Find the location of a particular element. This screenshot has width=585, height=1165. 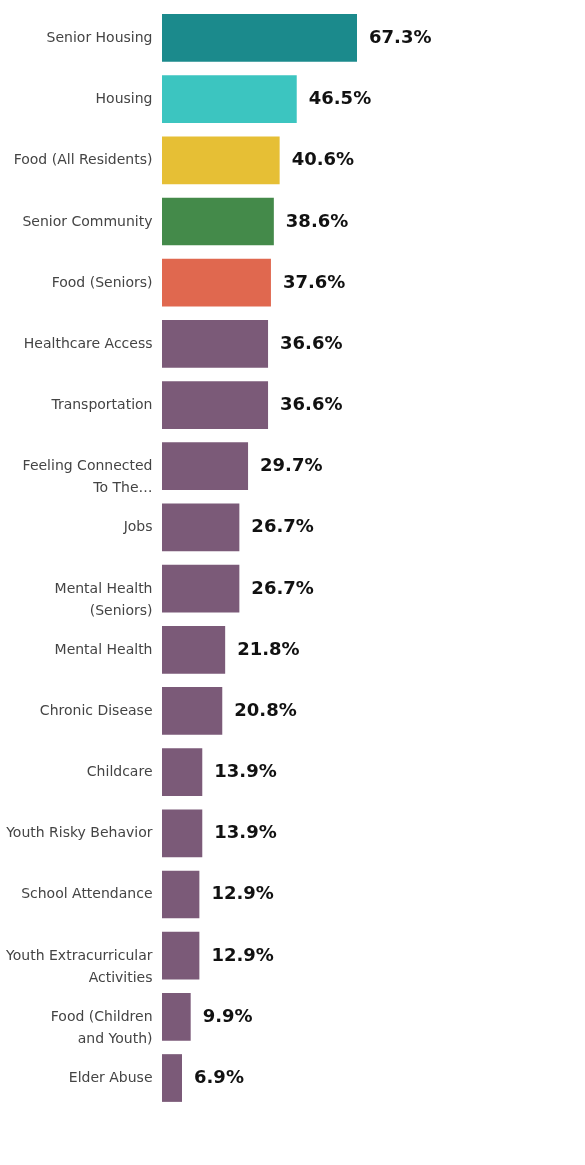

data-label: 38.6% is located at coordinates (317, 220).